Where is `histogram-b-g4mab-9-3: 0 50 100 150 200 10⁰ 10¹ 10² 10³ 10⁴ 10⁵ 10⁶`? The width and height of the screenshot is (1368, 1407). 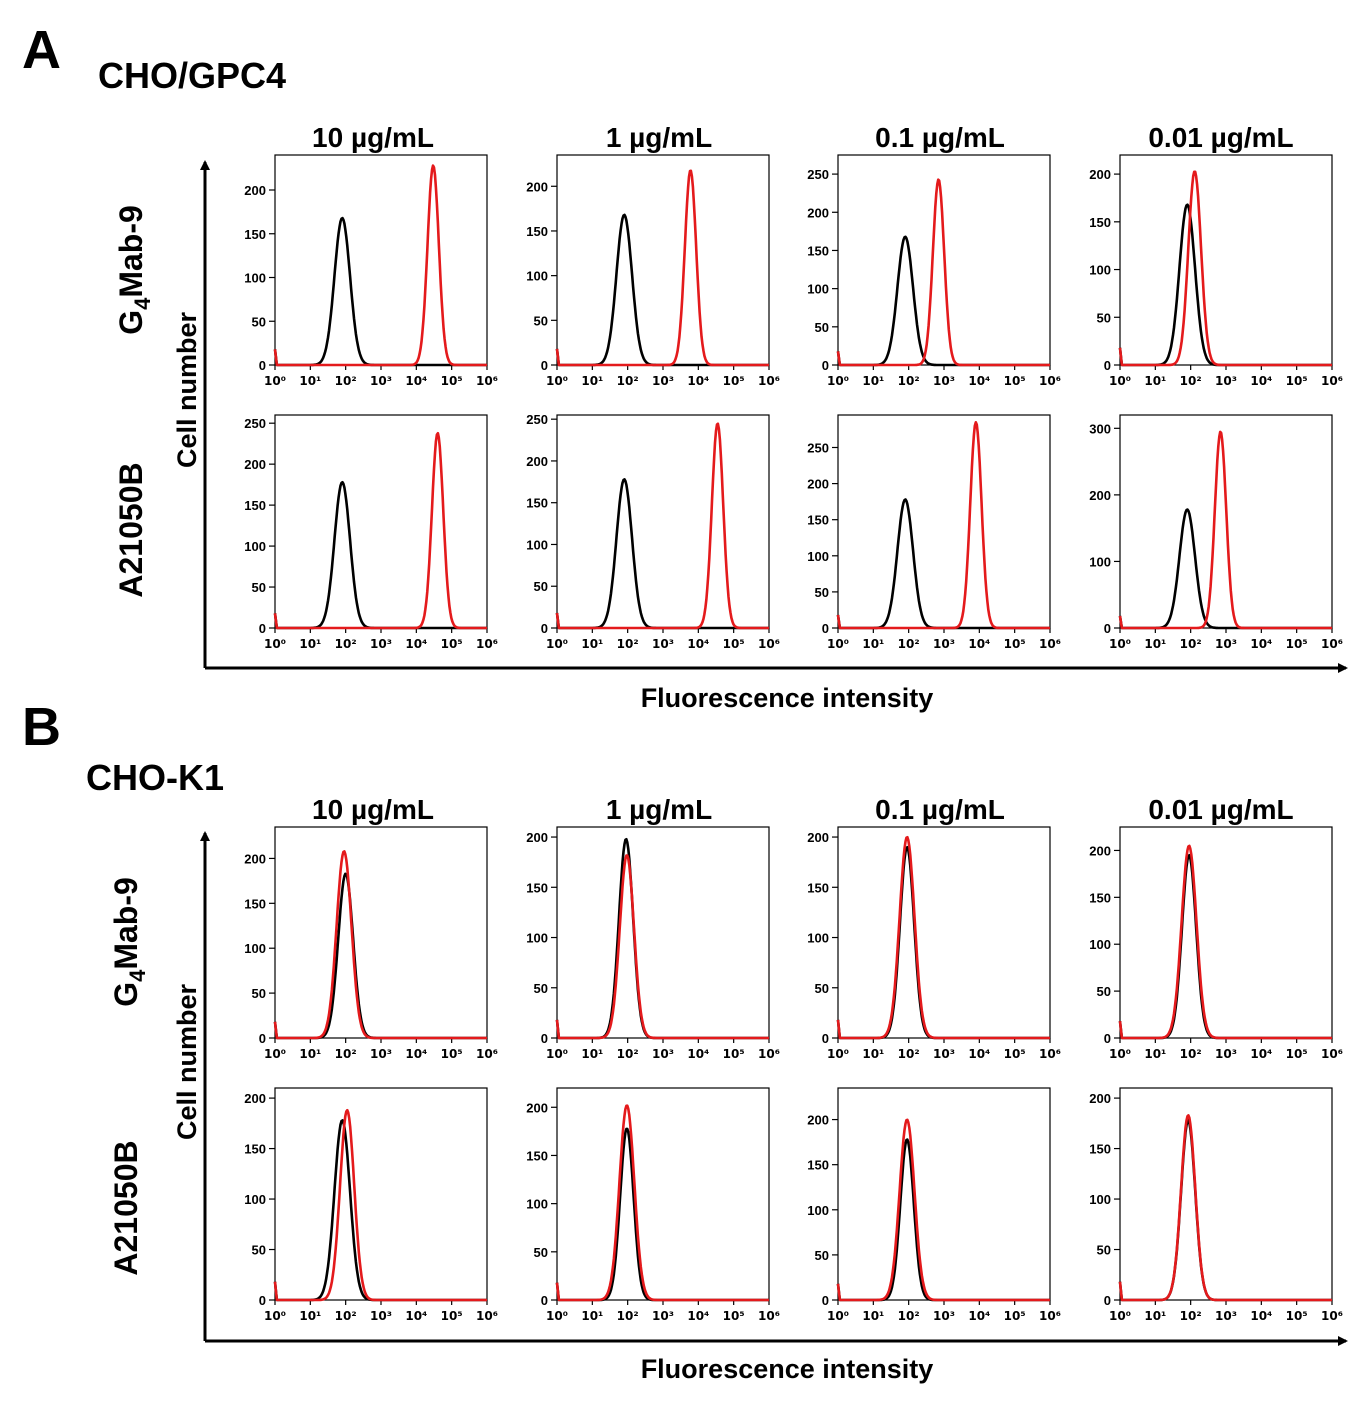 histogram-b-g4mab-9-3: 0 50 100 150 200 10⁰ 10¹ 10² 10³ 10⁴ 10⁵ 10⁶ is located at coordinates (934, 943).